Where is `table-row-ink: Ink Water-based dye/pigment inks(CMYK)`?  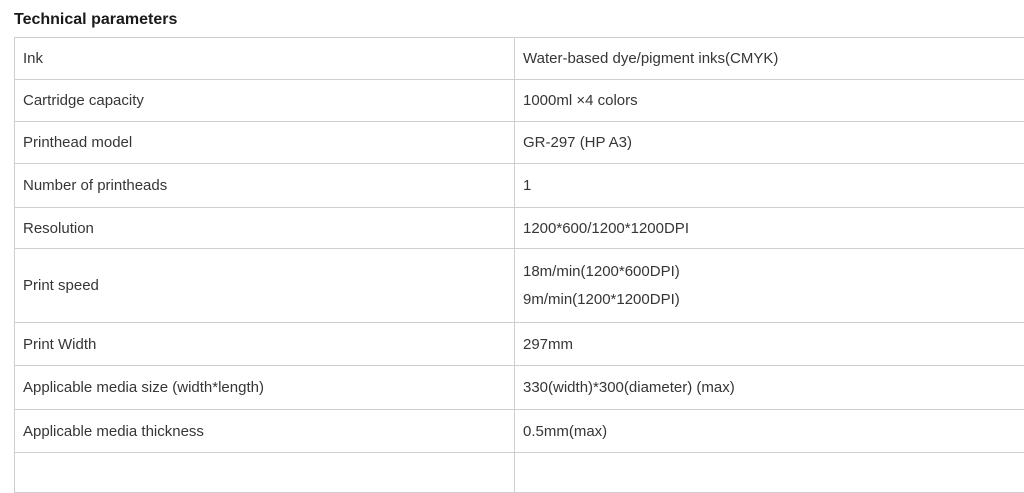
table-row-ink: Ink Water-based dye/pigment inks(CMYK) is located at coordinates (519, 59).